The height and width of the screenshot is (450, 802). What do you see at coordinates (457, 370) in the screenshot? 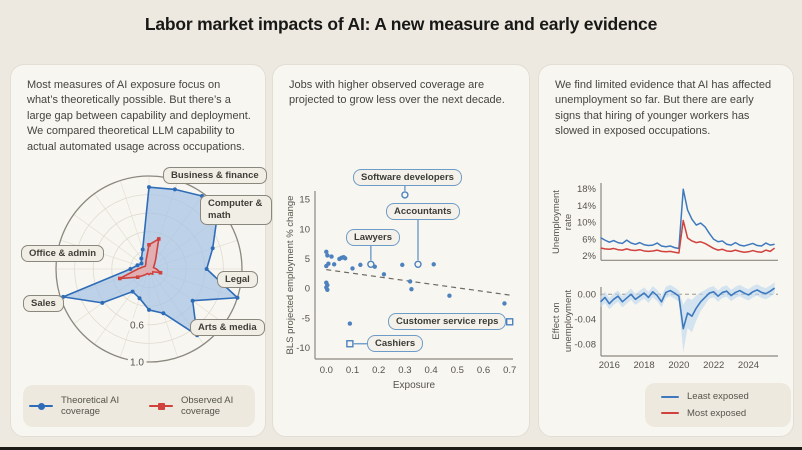
I see `svg-text: 0.5` at bounding box center [457, 370].